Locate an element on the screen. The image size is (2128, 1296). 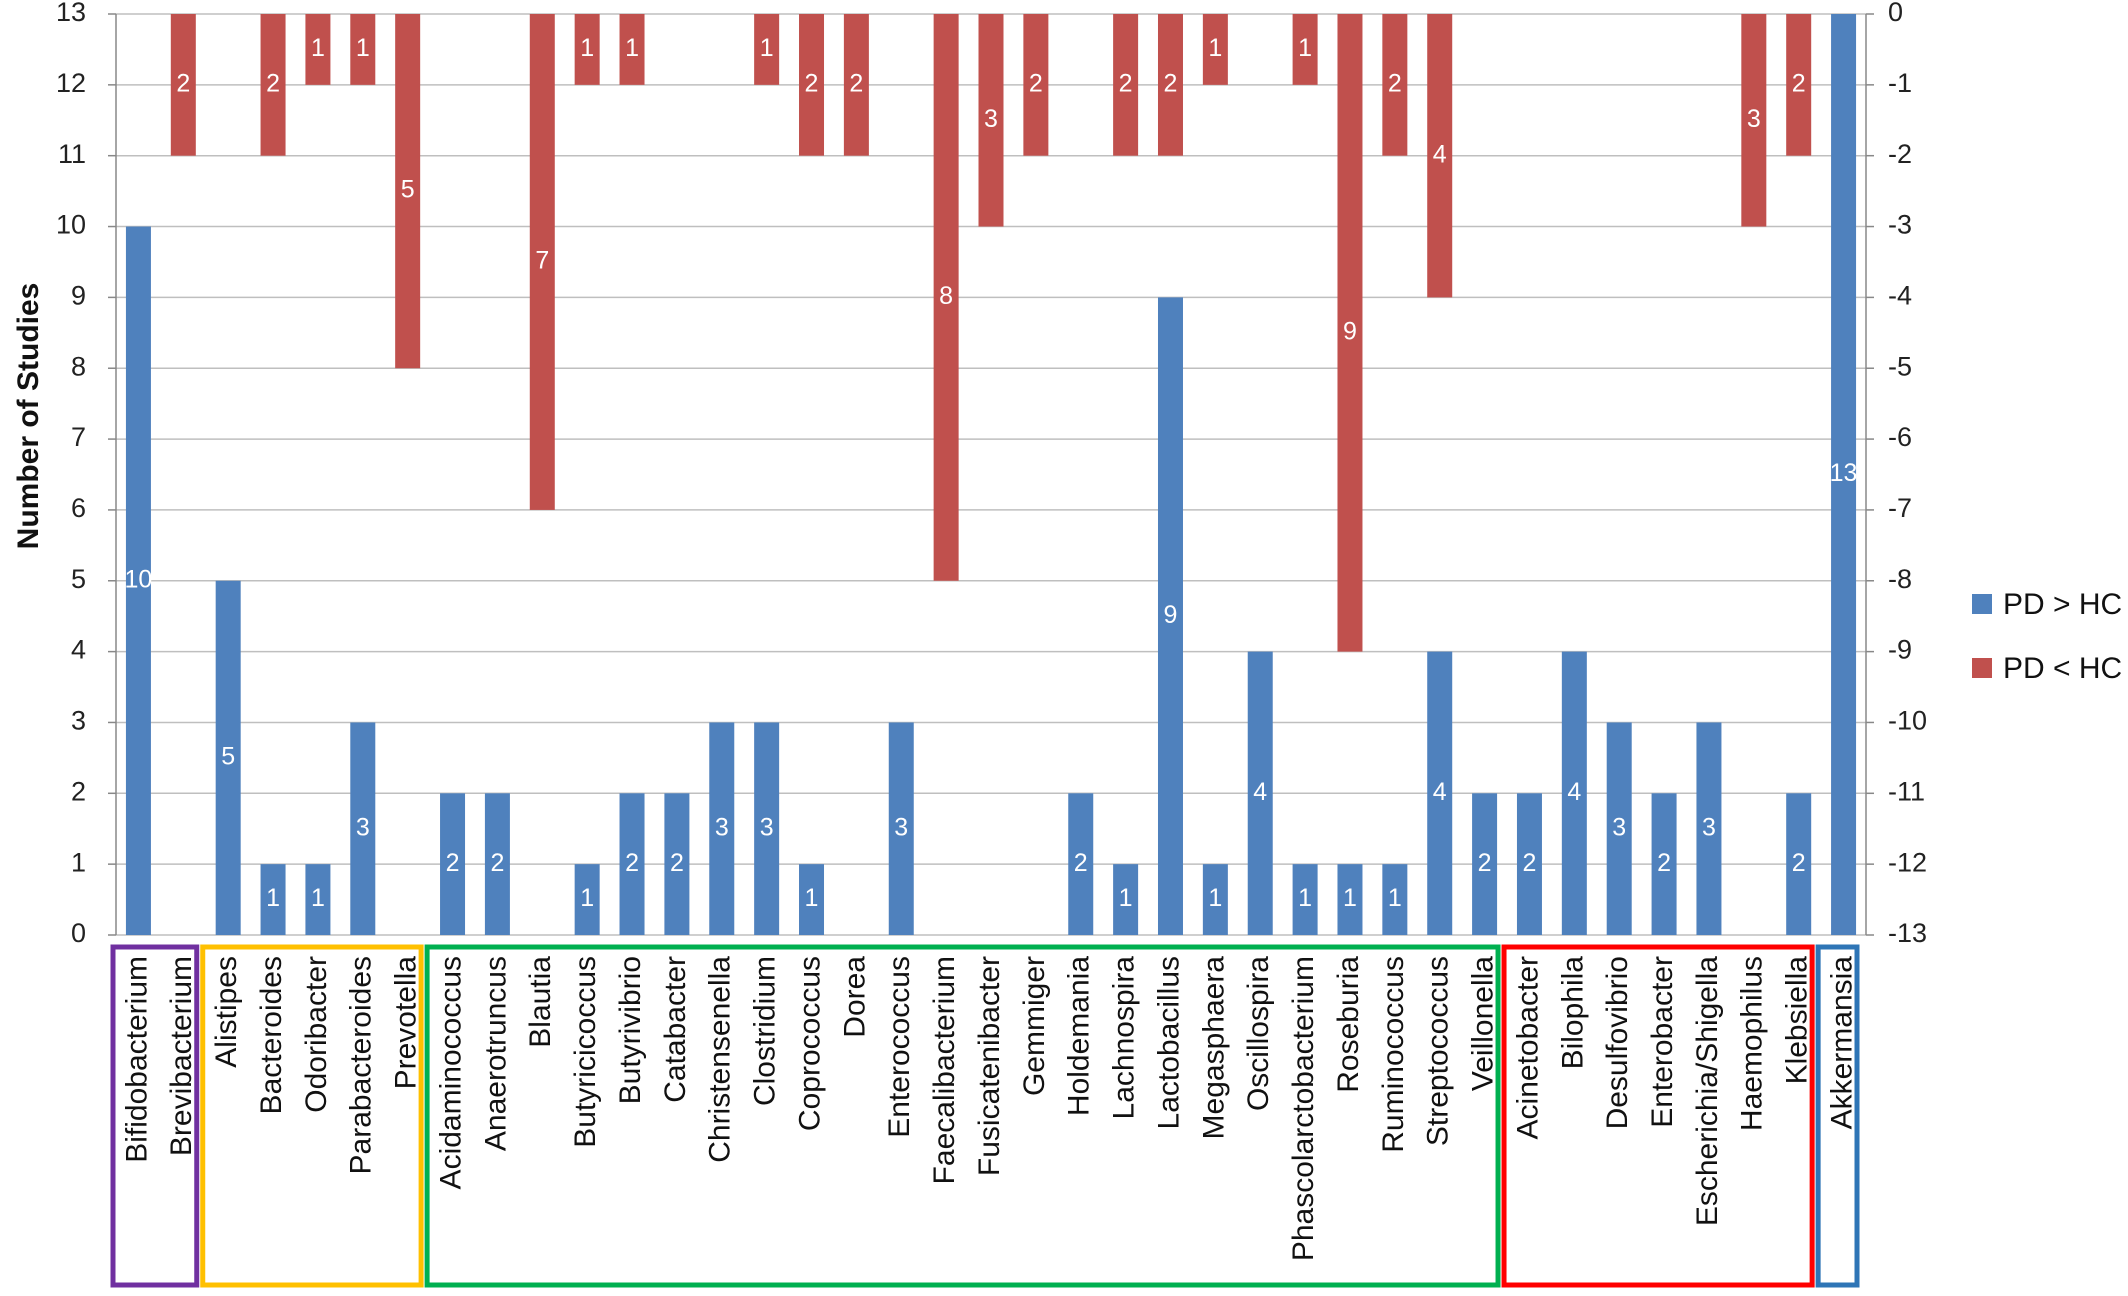
data-label-pd-lt-hc: 7 is located at coordinates (542, 261).